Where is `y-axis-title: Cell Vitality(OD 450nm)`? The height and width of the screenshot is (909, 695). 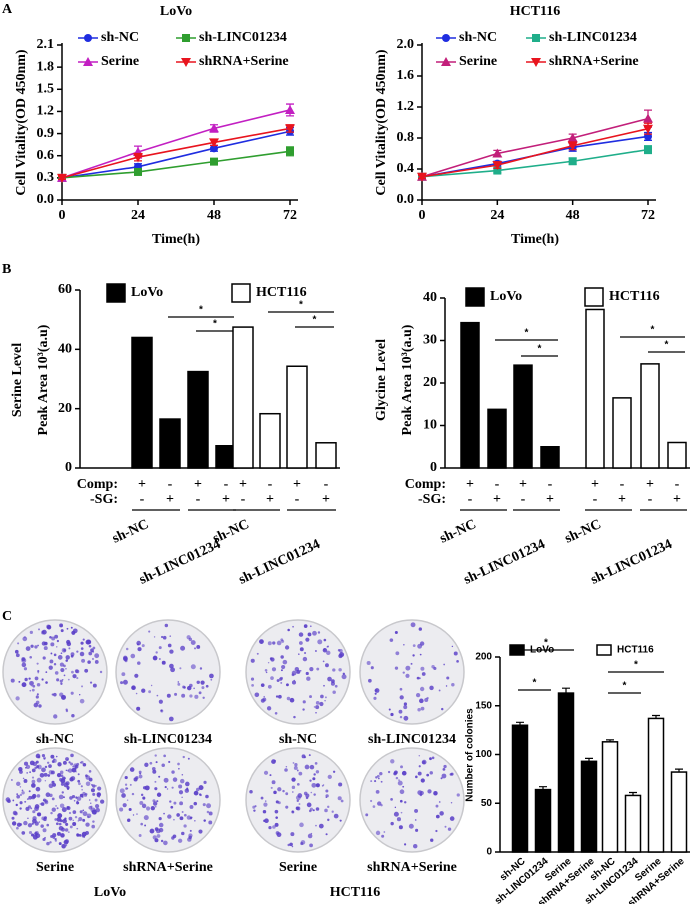
y-axis-title: Cell Vitality(OD 450nm) is located at coordinates (381, 122).